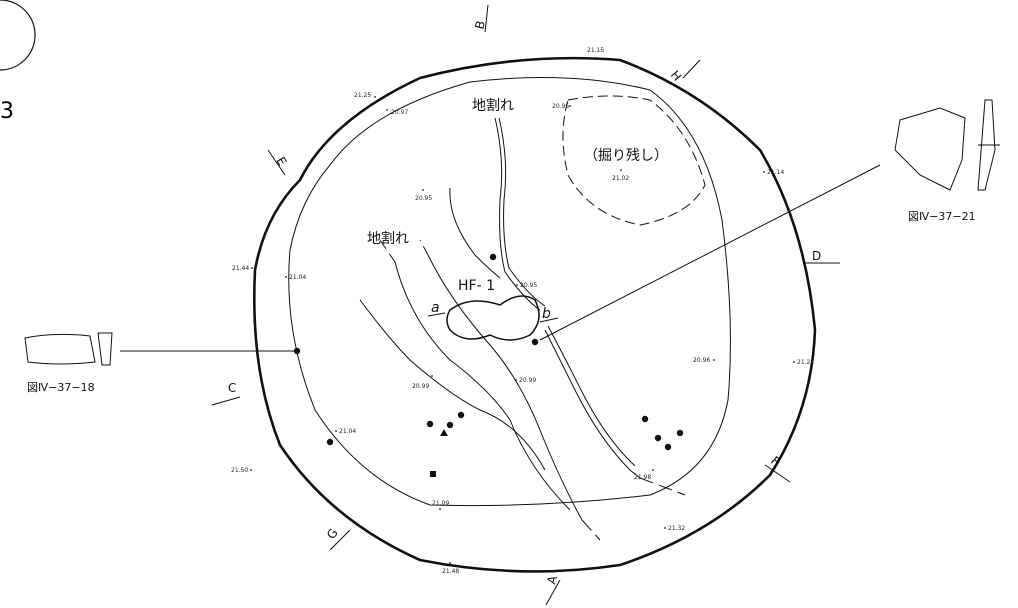 The width and height of the screenshot is (1018, 608). What do you see at coordinates (775, 172) in the screenshot?
I see `elevation: 21.14` at bounding box center [775, 172].